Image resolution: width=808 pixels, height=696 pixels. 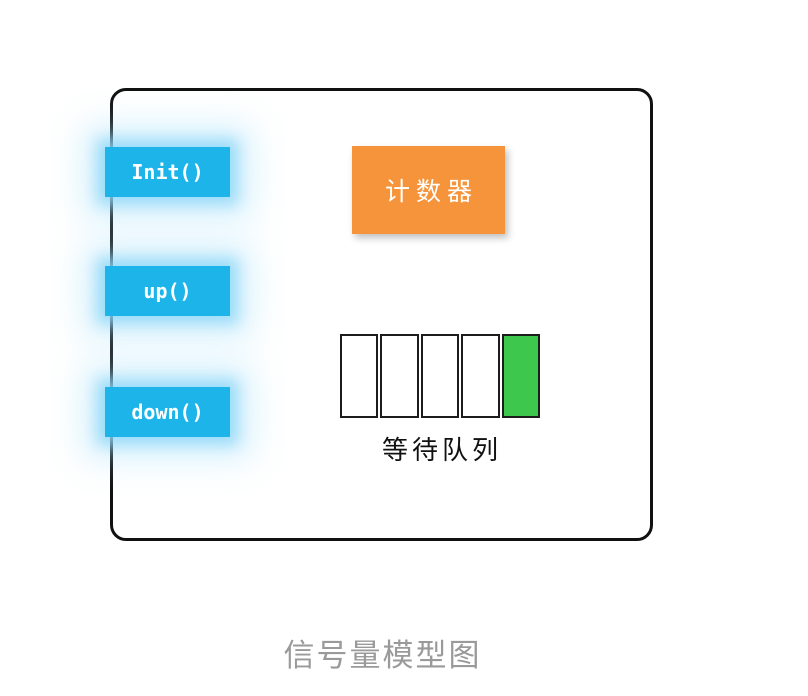 What do you see at coordinates (167, 291) in the screenshot?
I see `up-operation-button: up()` at bounding box center [167, 291].